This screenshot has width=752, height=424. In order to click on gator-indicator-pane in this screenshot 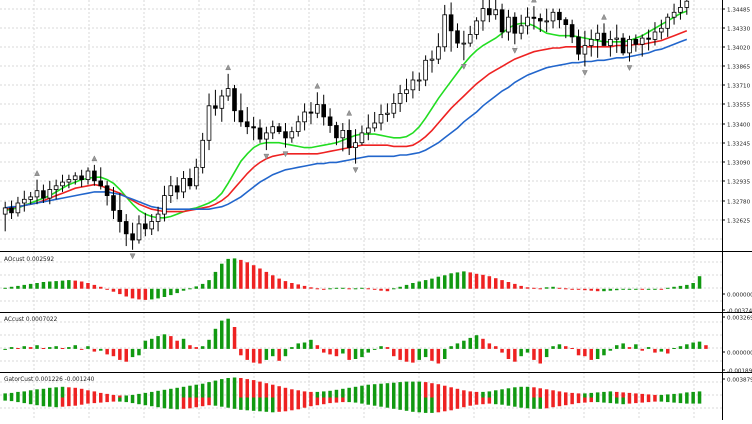, I will do `click(352, 395)`.